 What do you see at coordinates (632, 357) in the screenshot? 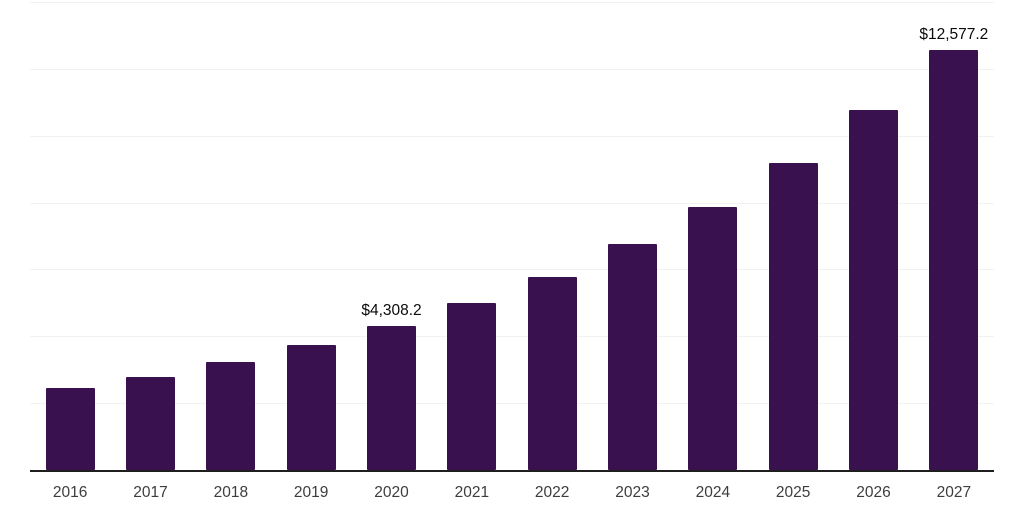
I see `bar-2023` at bounding box center [632, 357].